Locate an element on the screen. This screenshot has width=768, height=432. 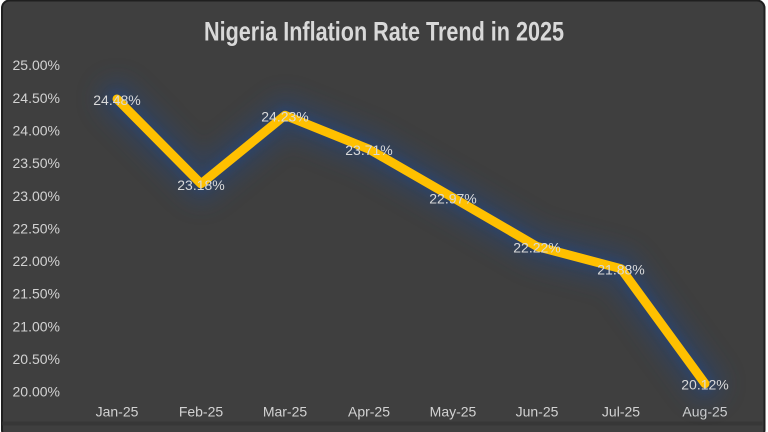
svg-text: 20.12% is located at coordinates (704, 385).